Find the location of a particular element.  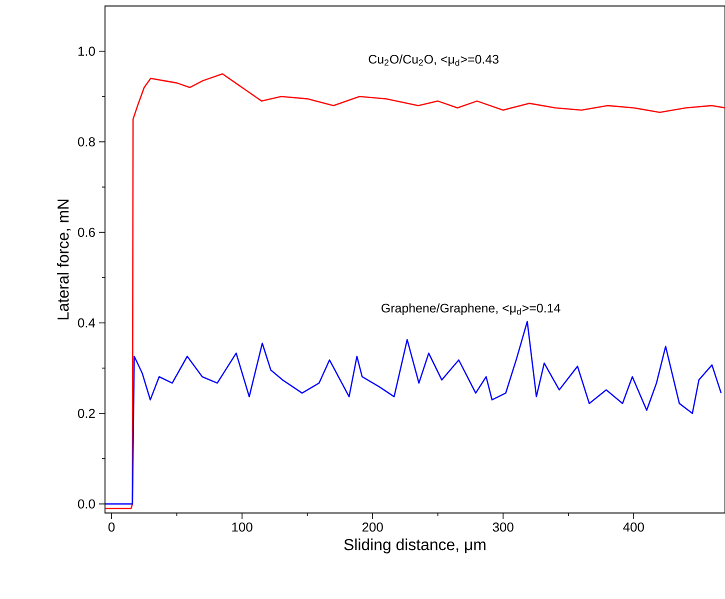

y-axis-title: Lateral force, mN is located at coordinates (64, 260).